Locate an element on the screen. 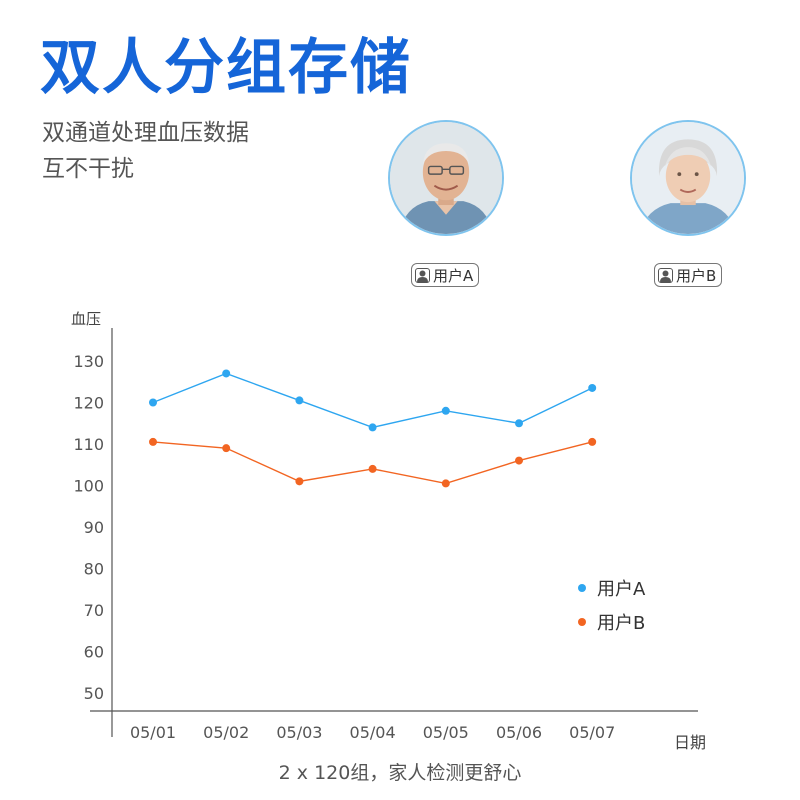 The image size is (800, 800). y-tick-label: 70 is located at coordinates (94, 610).